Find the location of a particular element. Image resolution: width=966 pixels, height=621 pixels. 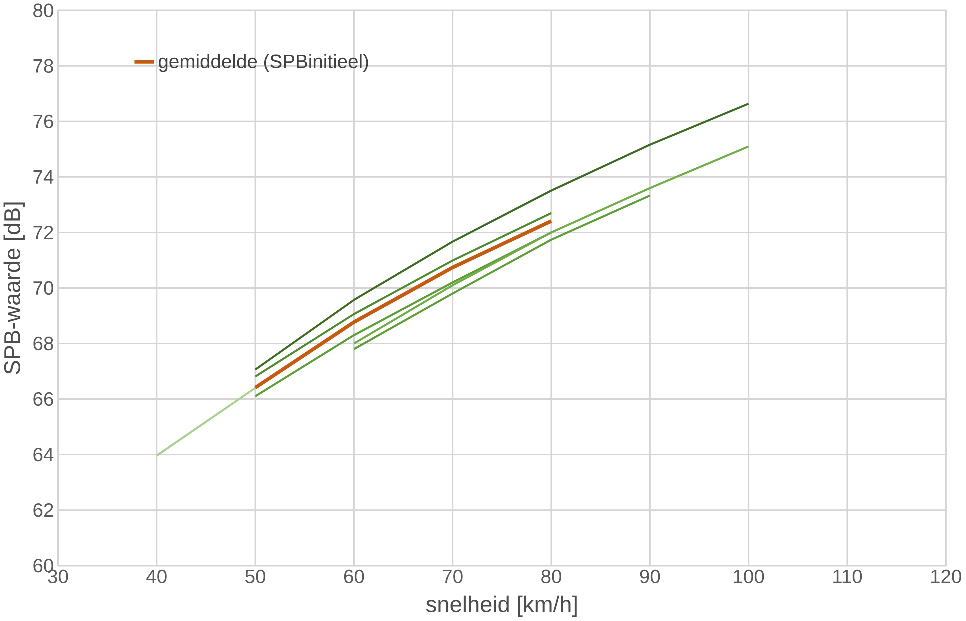

y-tick-label: 74 is located at coordinates (44, 177).